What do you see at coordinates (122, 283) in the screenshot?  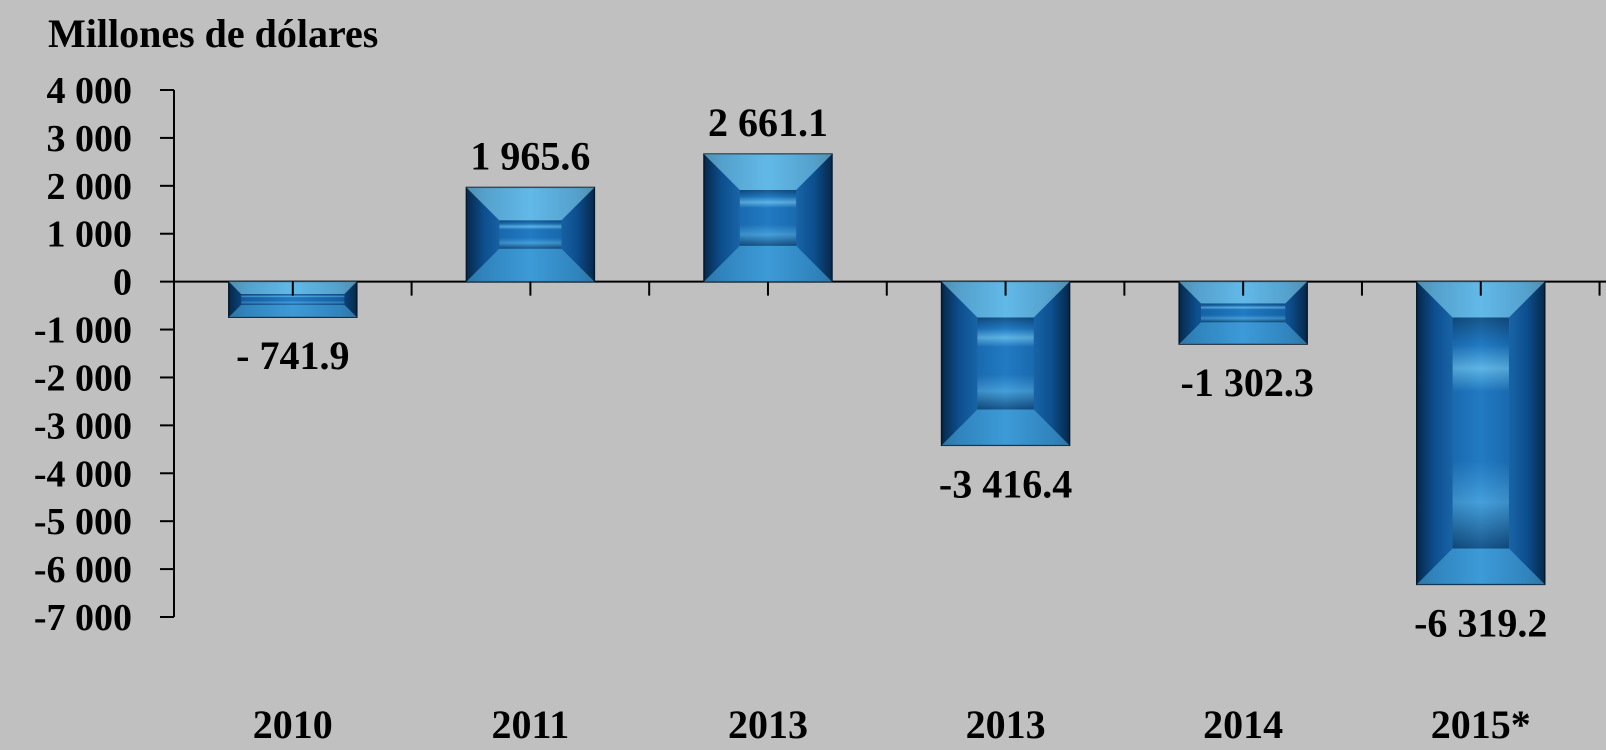 I see `y-tick-label: 0` at bounding box center [122, 283].